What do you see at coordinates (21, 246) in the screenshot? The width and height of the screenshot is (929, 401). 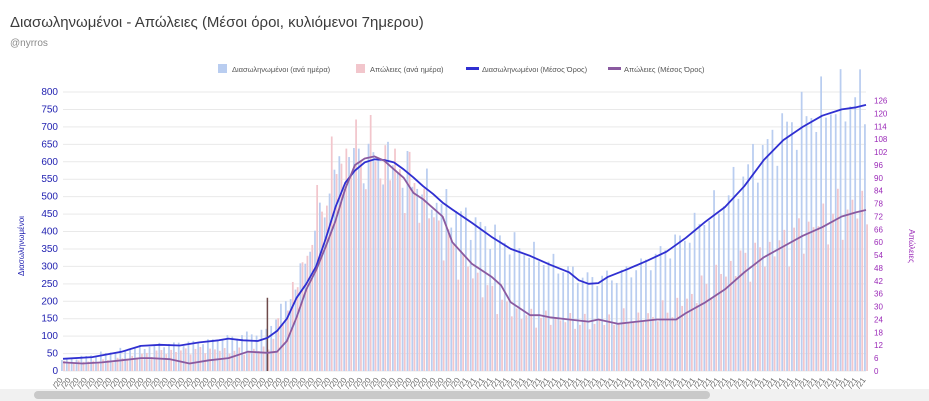 I see `left-axis-label: Διασωληνωμένοι` at bounding box center [21, 246].